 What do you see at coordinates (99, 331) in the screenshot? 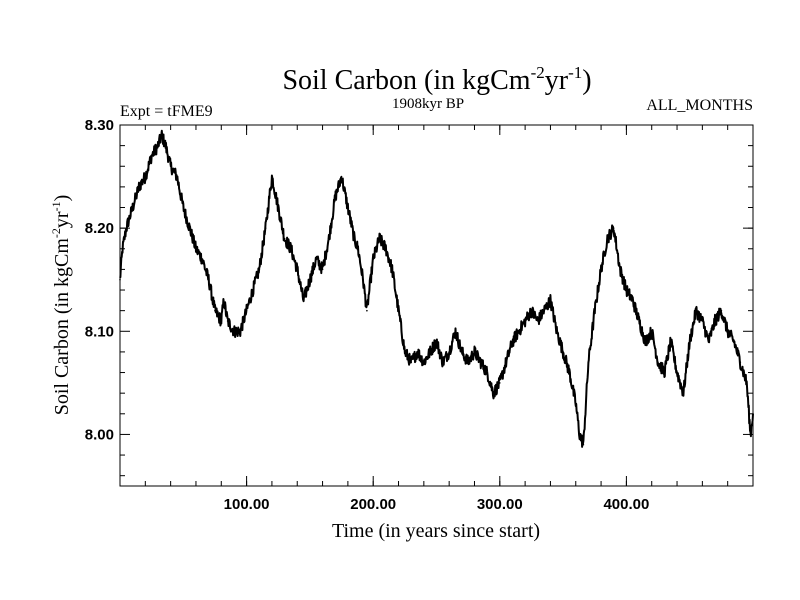
I see `y-tick-label: 8.10` at bounding box center [99, 331].